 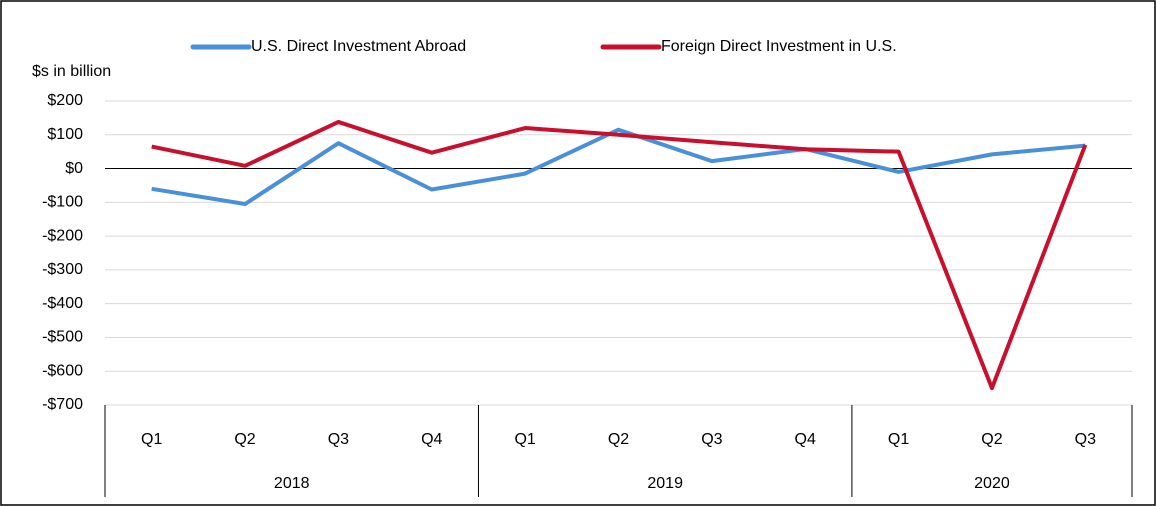 What do you see at coordinates (292, 483) in the screenshot?
I see `group-label: 2018` at bounding box center [292, 483].